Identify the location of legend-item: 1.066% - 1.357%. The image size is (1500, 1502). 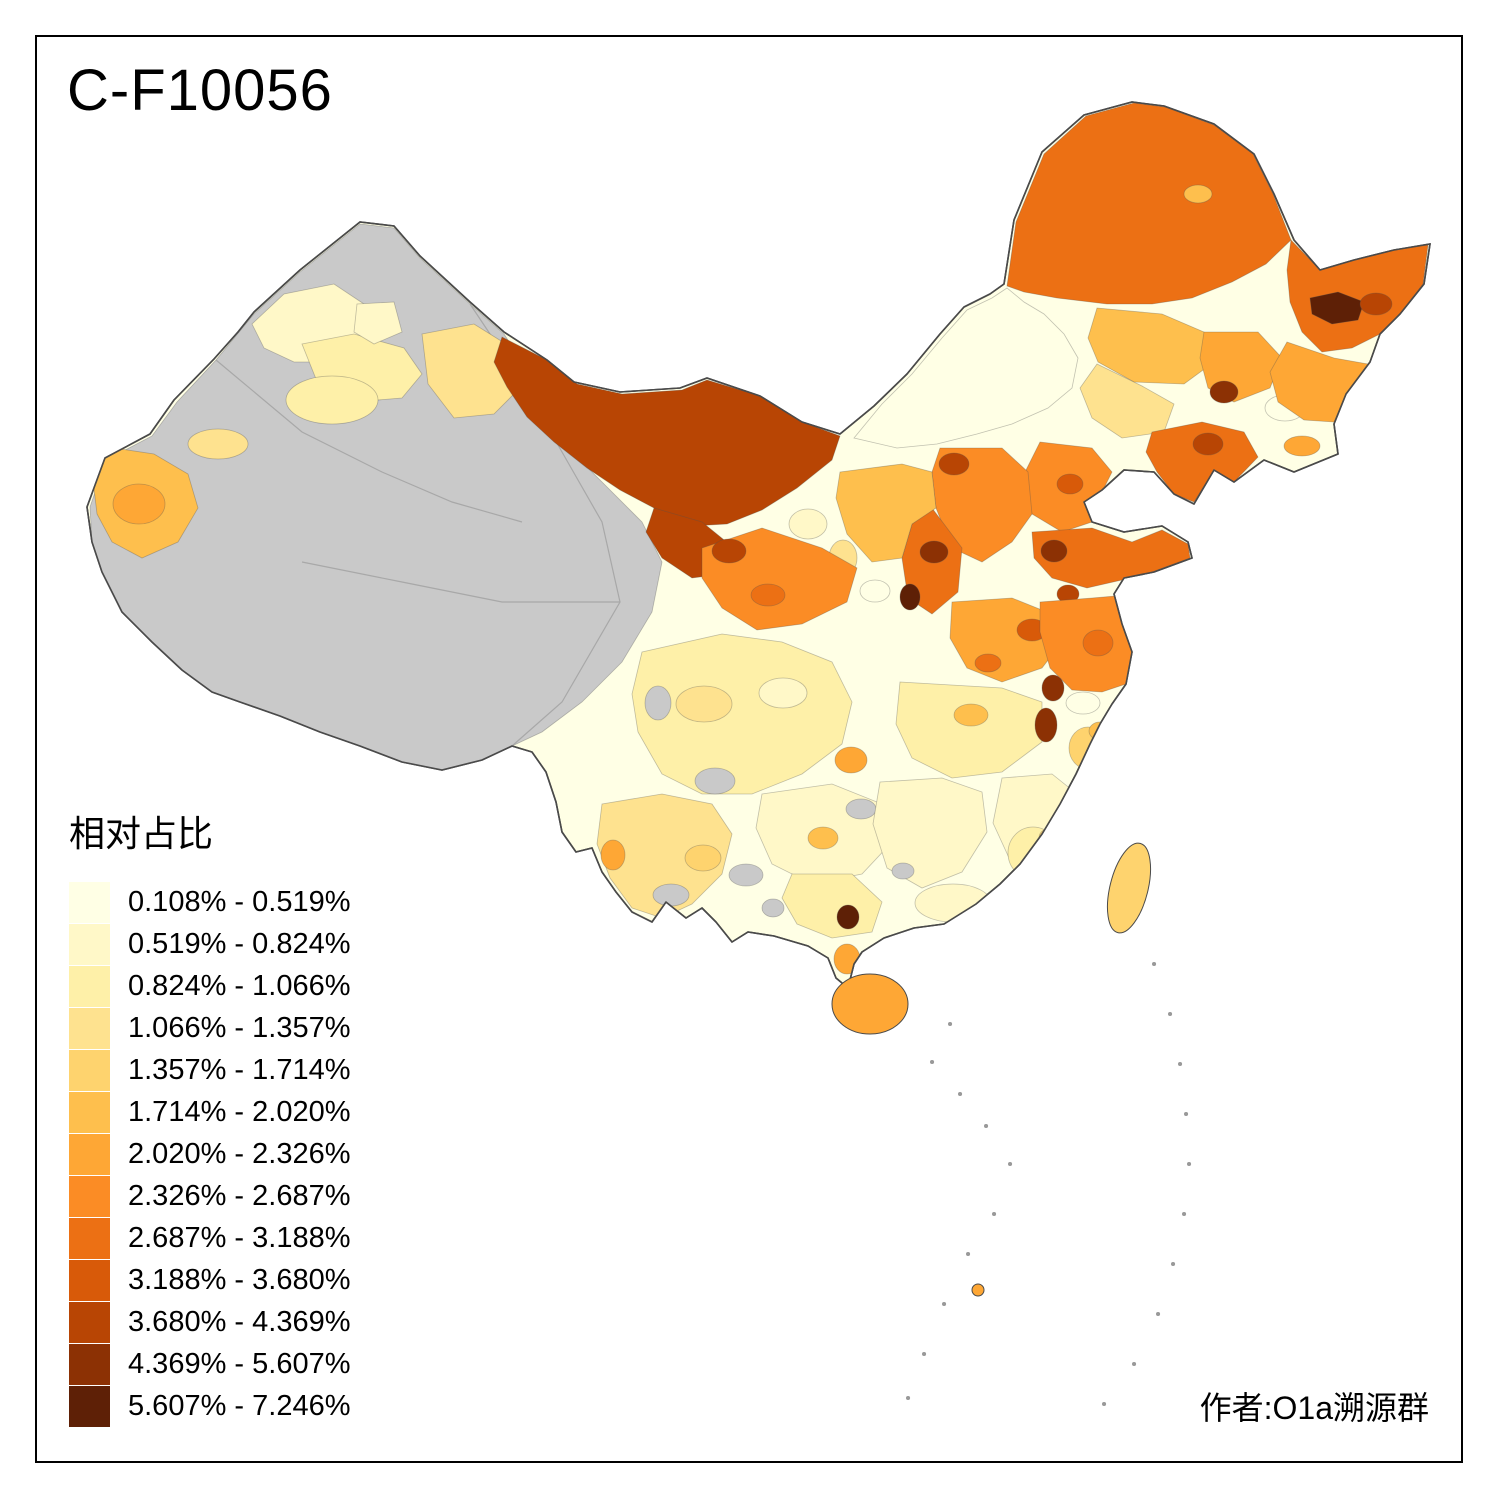
(209, 1028).